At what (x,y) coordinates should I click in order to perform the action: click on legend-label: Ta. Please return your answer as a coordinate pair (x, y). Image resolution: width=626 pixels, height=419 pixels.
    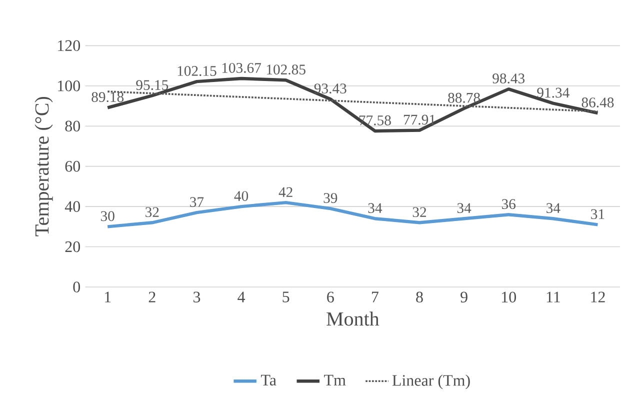
    Looking at the image, I should click on (268, 380).